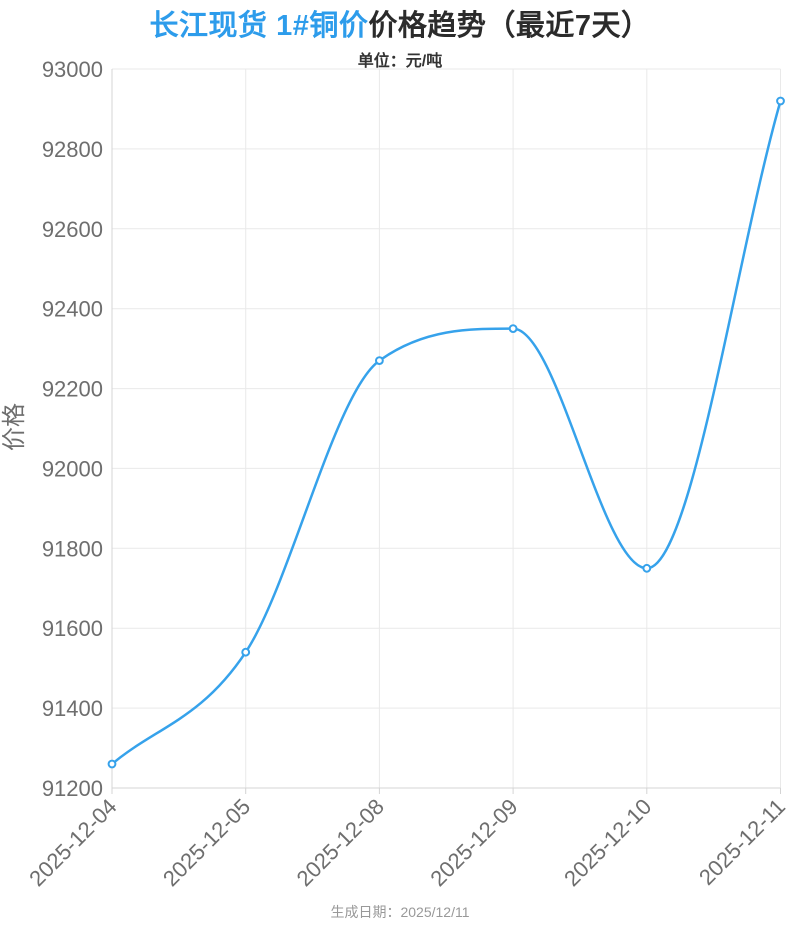 The height and width of the screenshot is (933, 800). Describe the element at coordinates (14, 427) in the screenshot. I see `y-axis-title: 价格` at that location.